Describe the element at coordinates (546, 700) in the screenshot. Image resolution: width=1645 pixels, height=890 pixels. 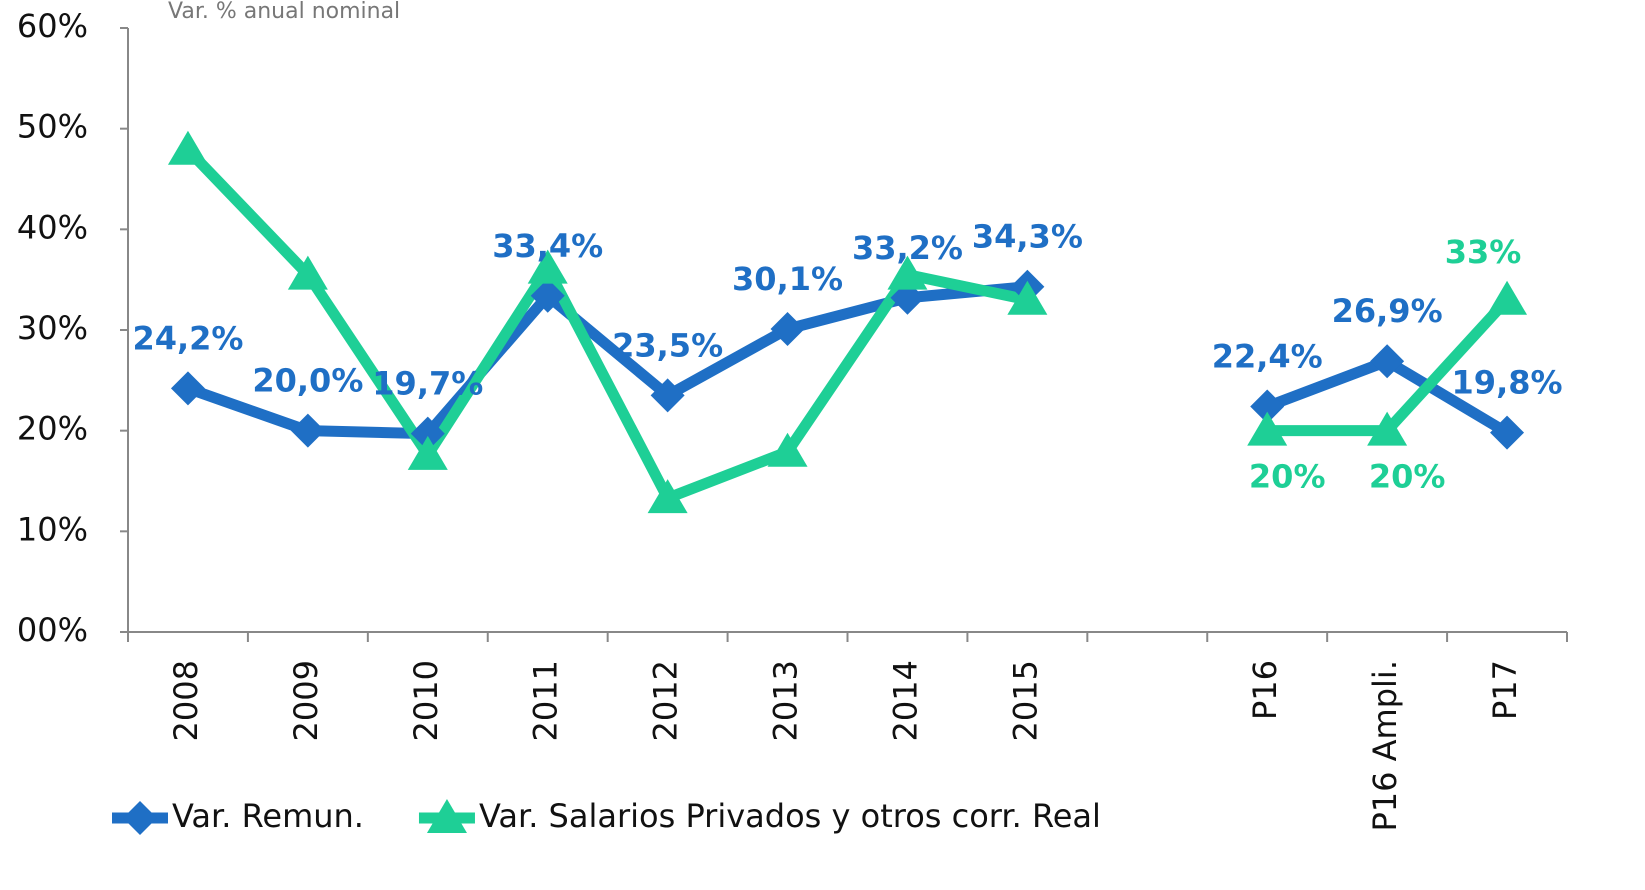
I see `x-tick-label: 2011` at that location.